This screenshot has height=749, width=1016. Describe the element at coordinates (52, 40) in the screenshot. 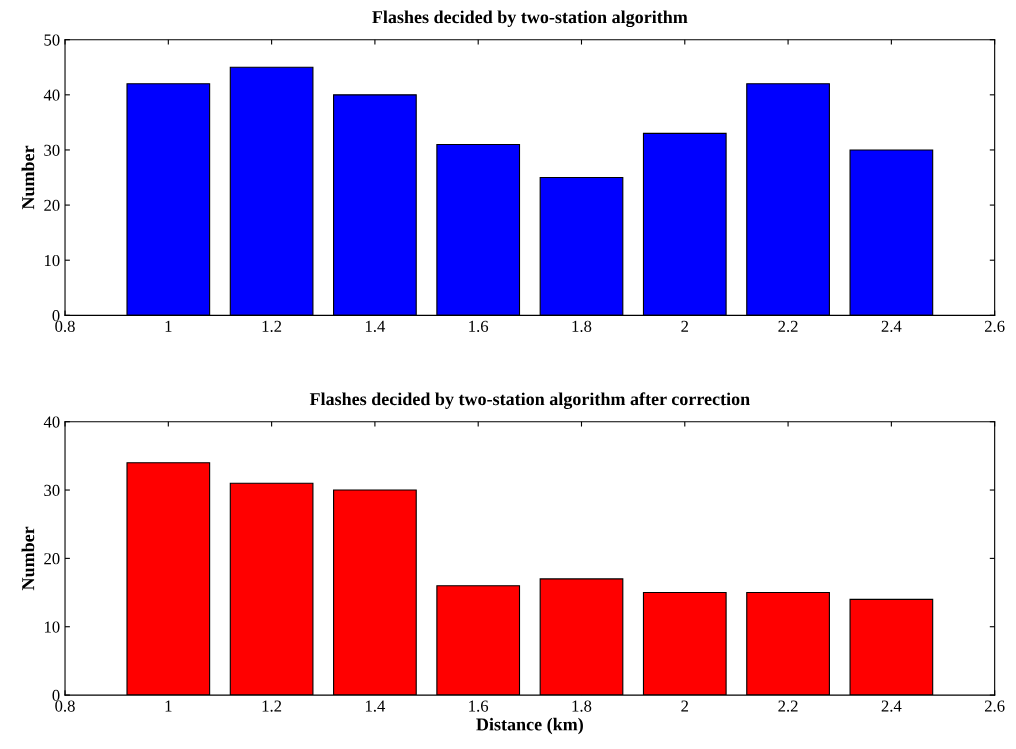

I see `y-tick-label: 50` at that location.